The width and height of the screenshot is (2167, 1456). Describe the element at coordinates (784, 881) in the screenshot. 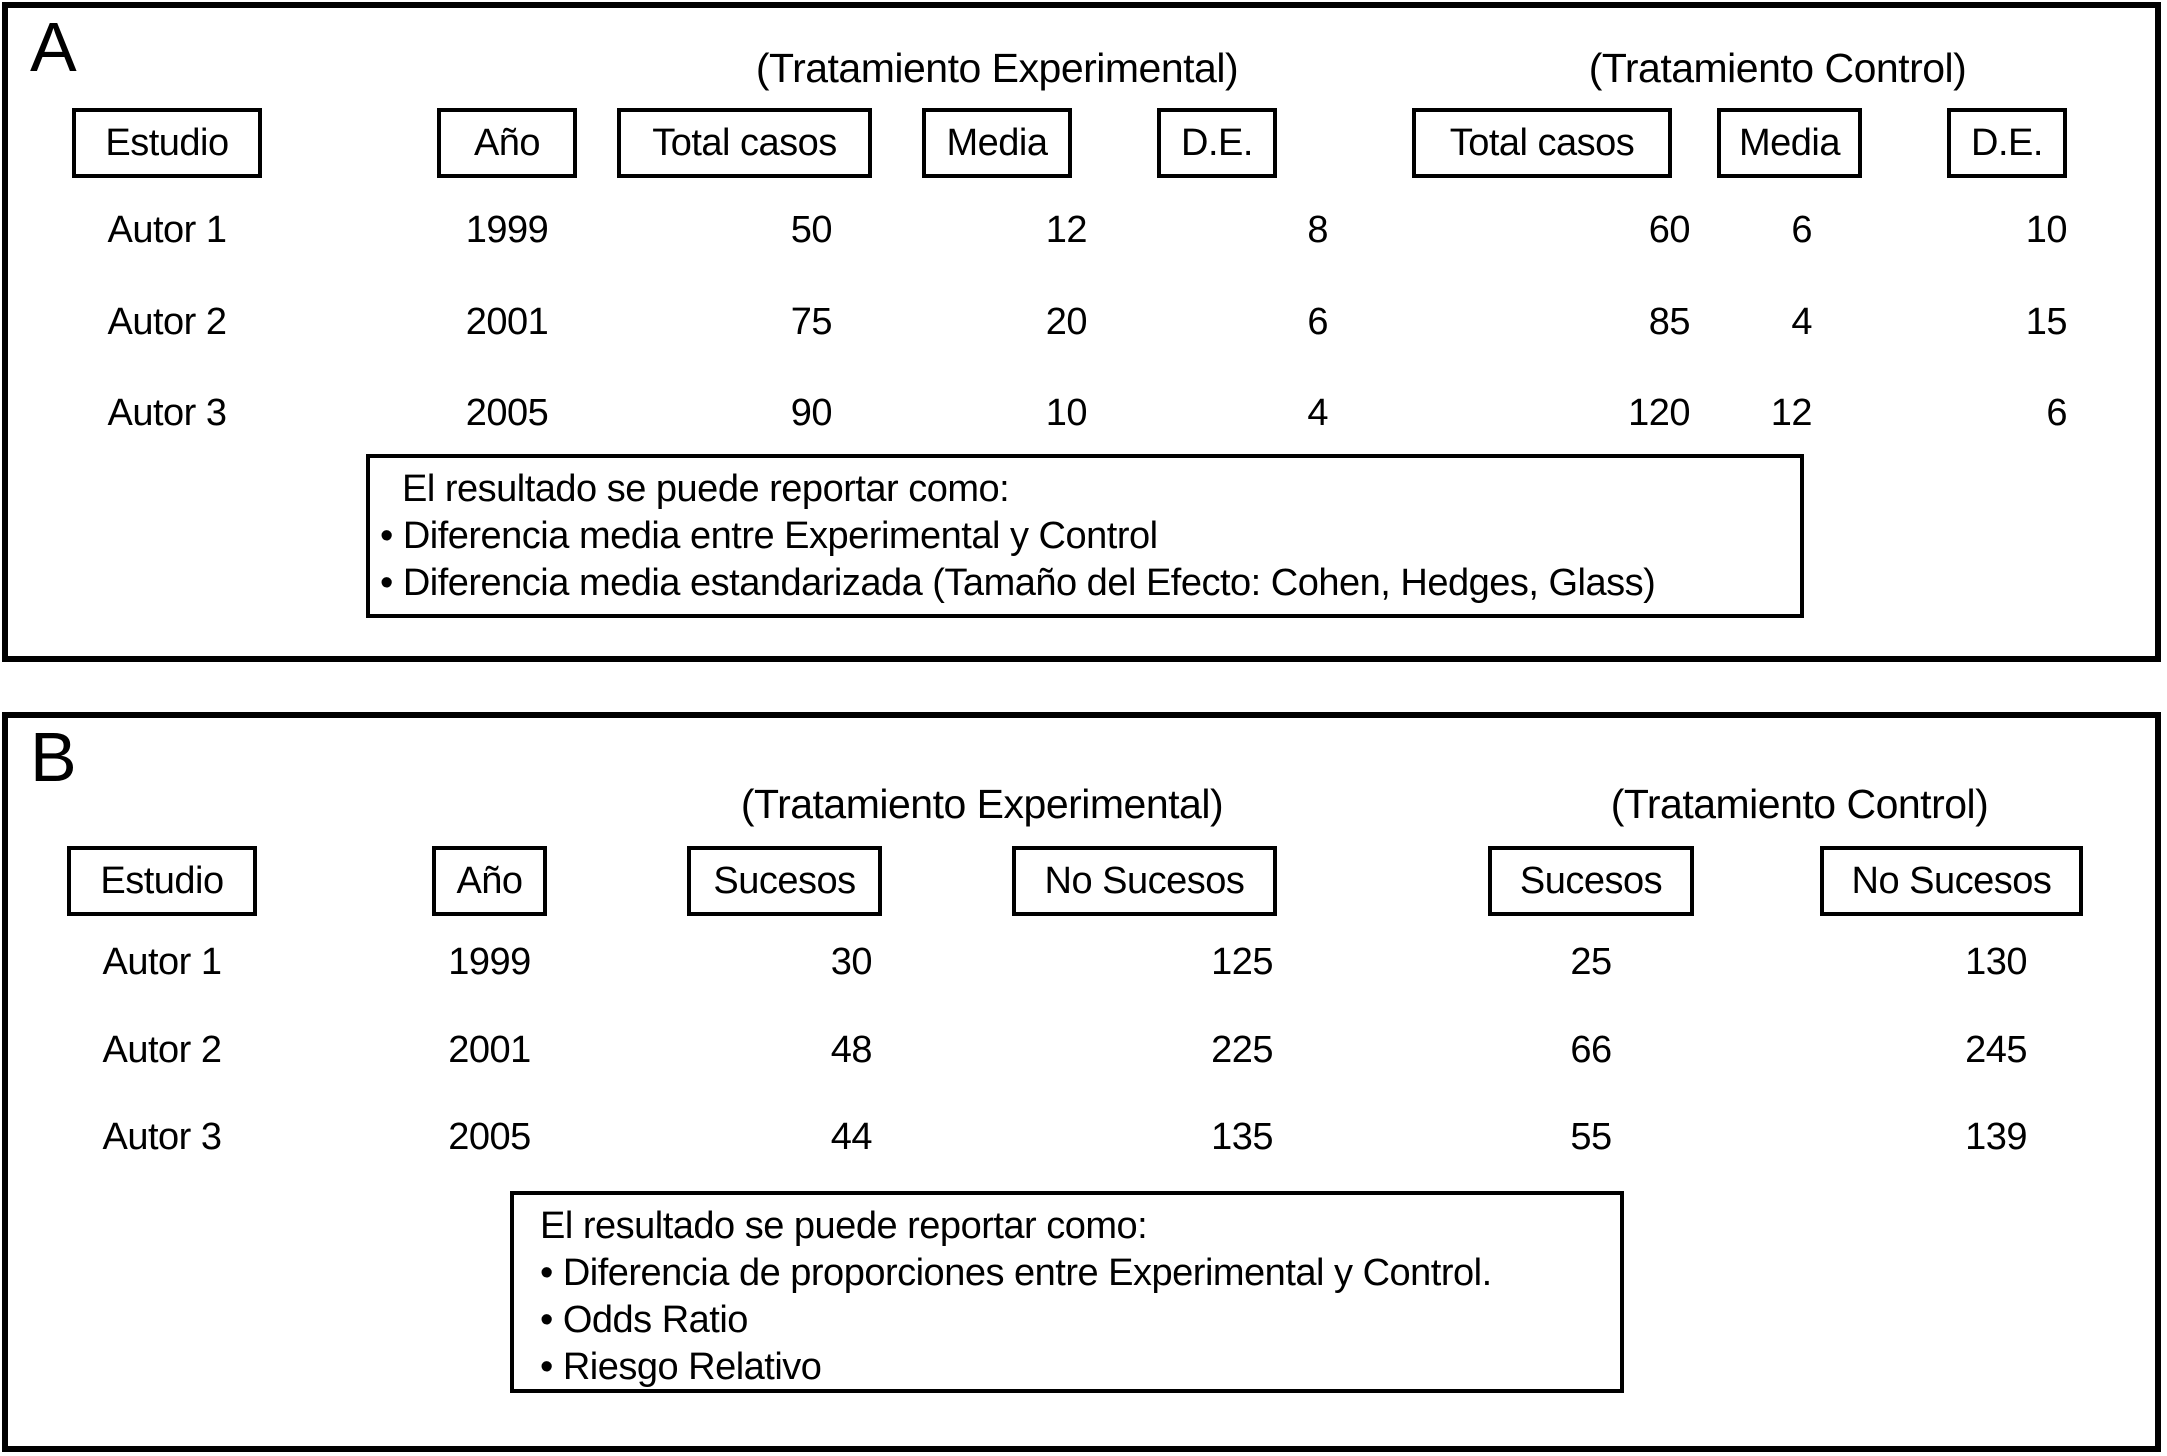

I see `column-header-sucesos-exp: Sucesos` at that location.